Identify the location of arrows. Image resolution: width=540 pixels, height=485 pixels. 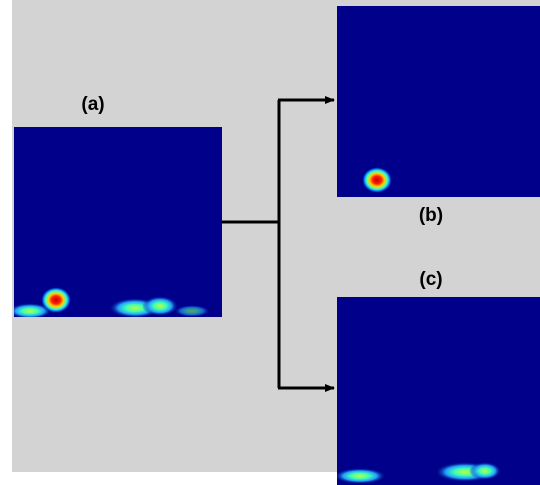
(278, 244).